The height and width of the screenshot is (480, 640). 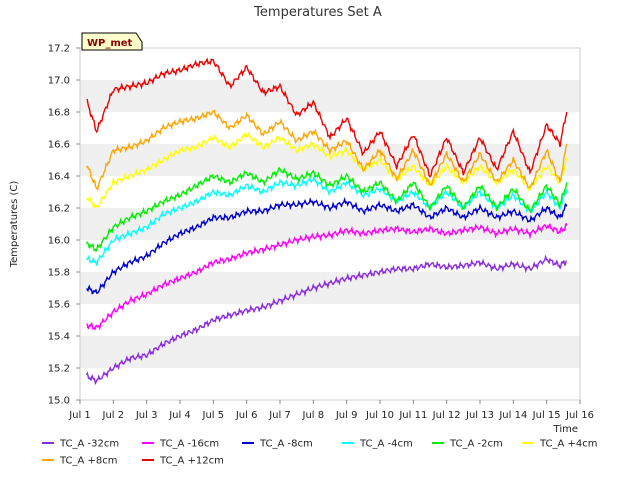 What do you see at coordinates (59, 305) in the screenshot?
I see `y-tick-label: 15.6` at bounding box center [59, 305].